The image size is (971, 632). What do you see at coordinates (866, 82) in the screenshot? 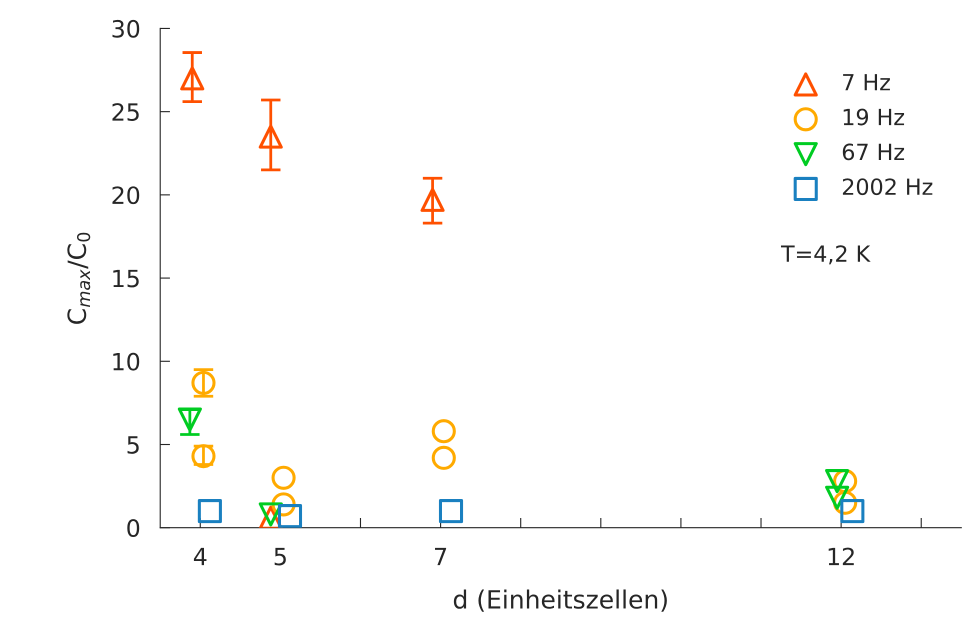
I see `legend-label: 7 Hz` at bounding box center [866, 82].